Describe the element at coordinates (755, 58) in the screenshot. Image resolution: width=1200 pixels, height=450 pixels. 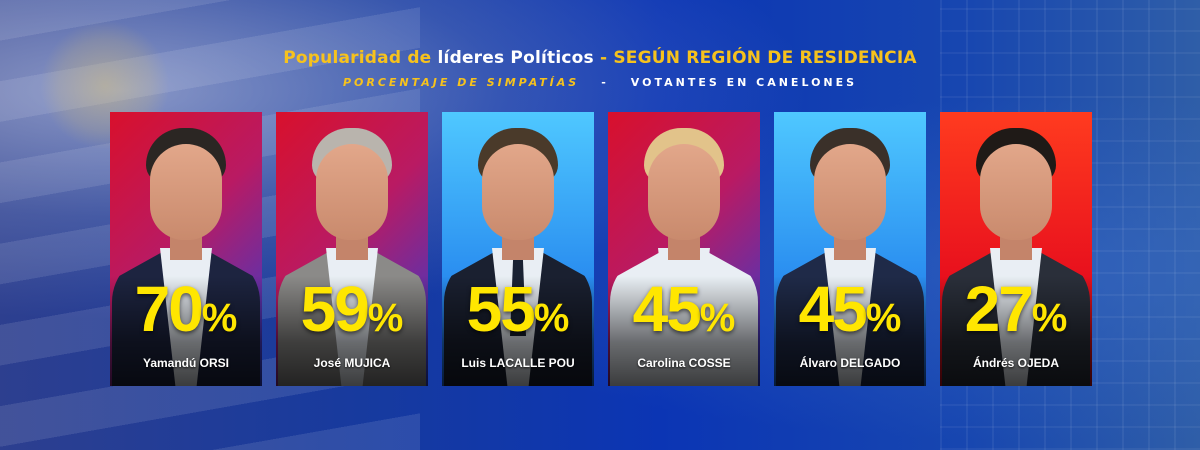
I see `title-part-3: - SEGÚN REGIÓN DE RESIDENCIA` at that location.